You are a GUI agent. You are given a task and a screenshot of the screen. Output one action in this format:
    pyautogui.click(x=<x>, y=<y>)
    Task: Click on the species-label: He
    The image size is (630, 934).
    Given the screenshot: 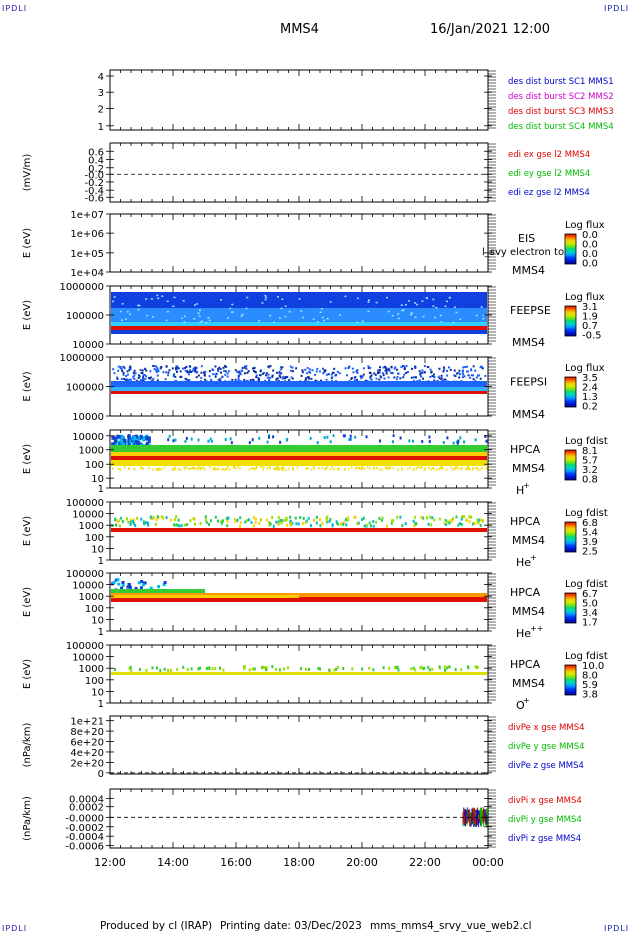 What is the action you would take?
    pyautogui.click(x=523, y=633)
    